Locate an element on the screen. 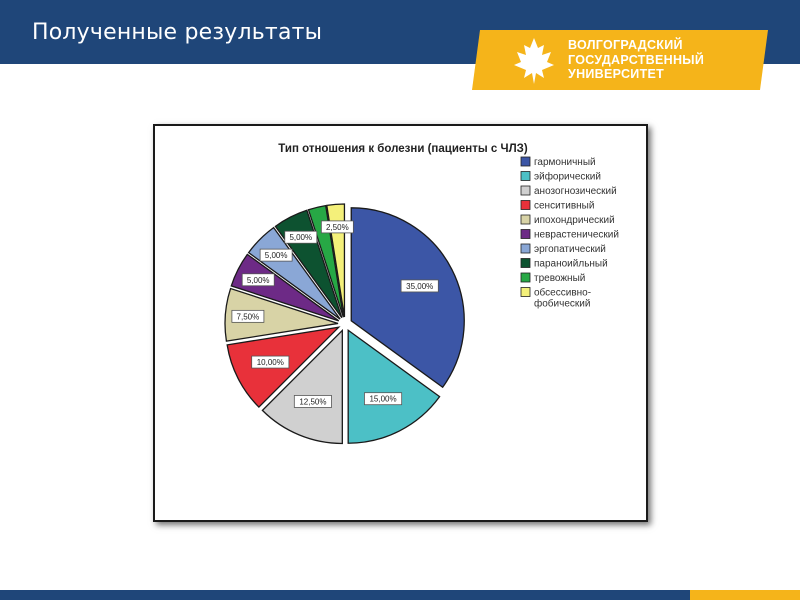 This screenshot has width=800, height=600. legend-item: обсессивно-фобический is located at coordinates (555, 298).